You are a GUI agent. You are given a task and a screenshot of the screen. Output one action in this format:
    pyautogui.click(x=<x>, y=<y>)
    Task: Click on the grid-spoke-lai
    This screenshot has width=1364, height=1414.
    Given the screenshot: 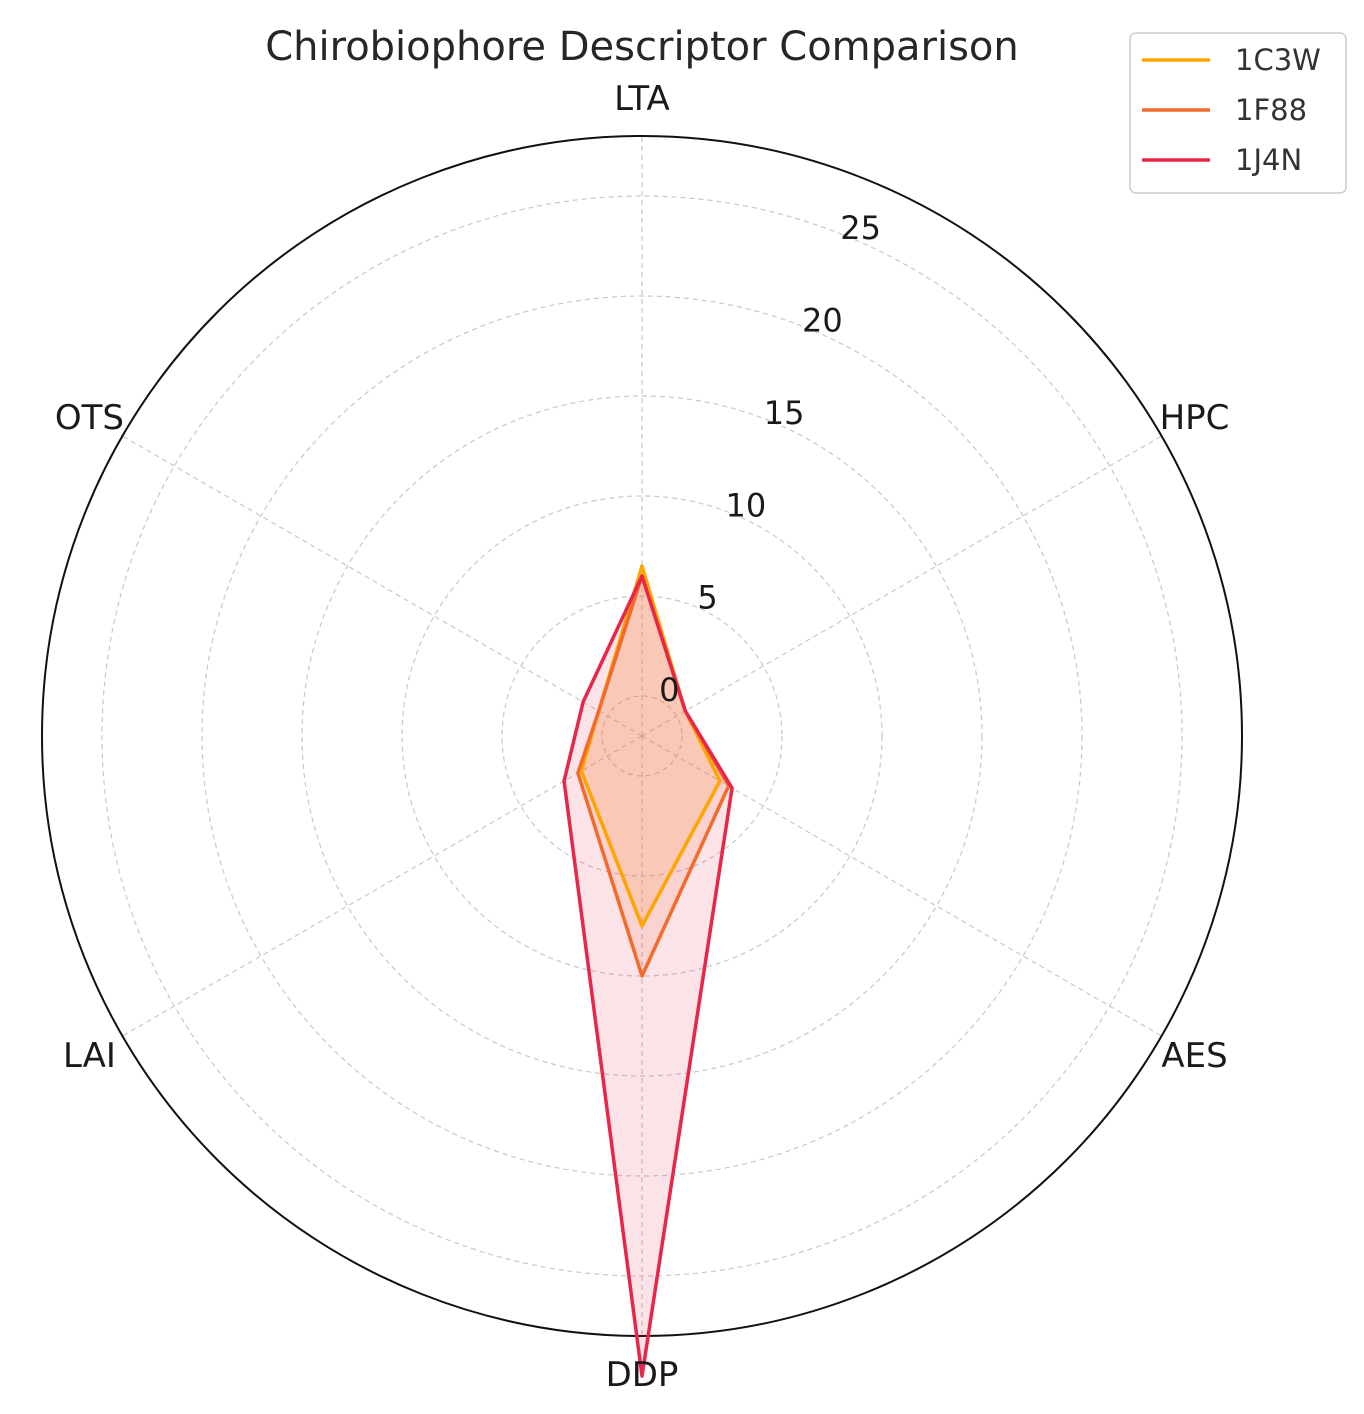 What is the action you would take?
    pyautogui.click(x=382, y=886)
    